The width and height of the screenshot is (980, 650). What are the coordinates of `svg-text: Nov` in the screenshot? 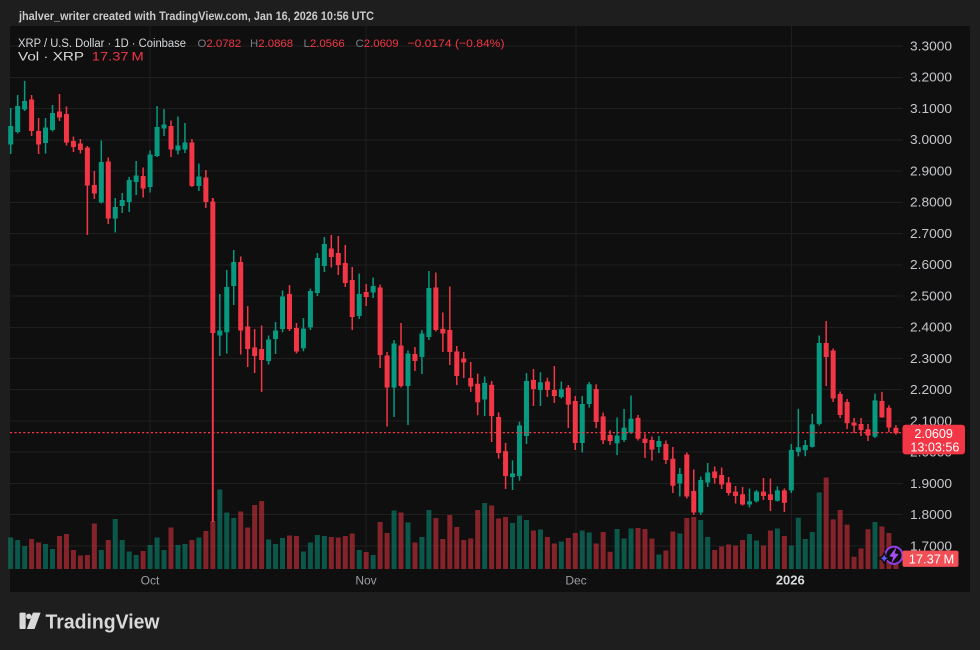 It's located at (365, 581).